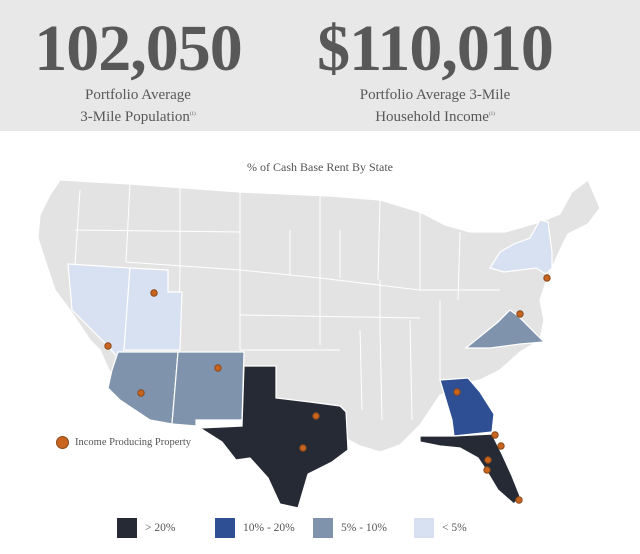 This screenshot has height=554, width=640. I want to click on property-legend-label: Income Producing Property, so click(133, 442).